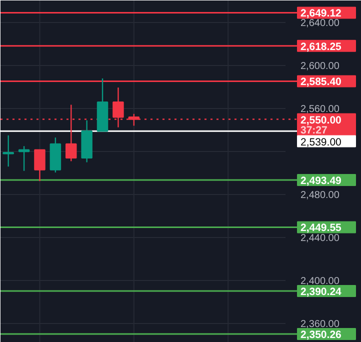 This screenshot has height=342, width=361. Describe the element at coordinates (320, 324) in the screenshot. I see `y-tick-label: 2,360.00` at that location.